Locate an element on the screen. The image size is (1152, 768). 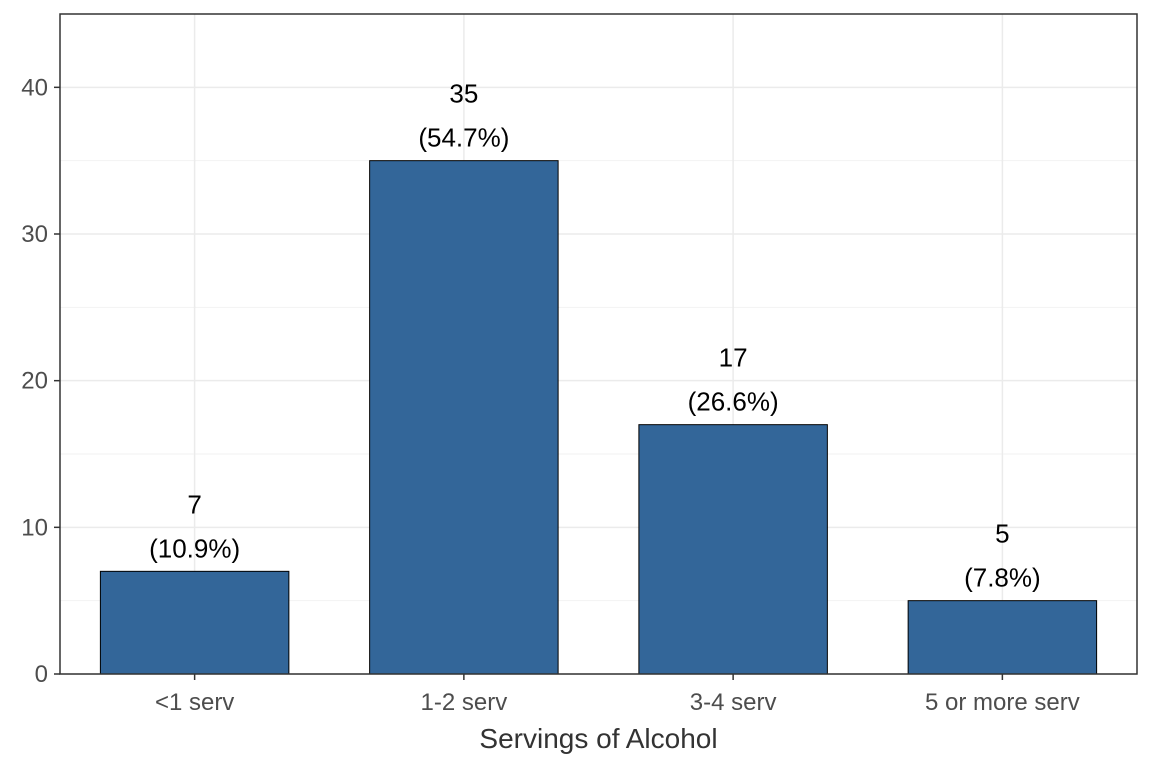
percent-label: (54.7%) is located at coordinates (463, 138).